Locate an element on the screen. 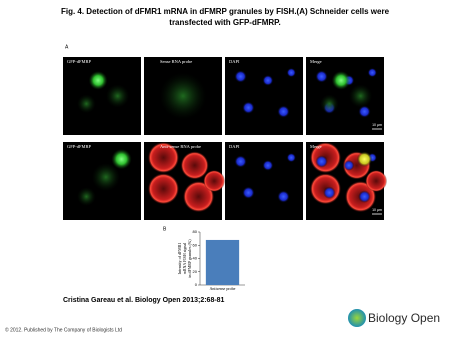  logo-text: Biology Open is located at coordinates (404, 318).